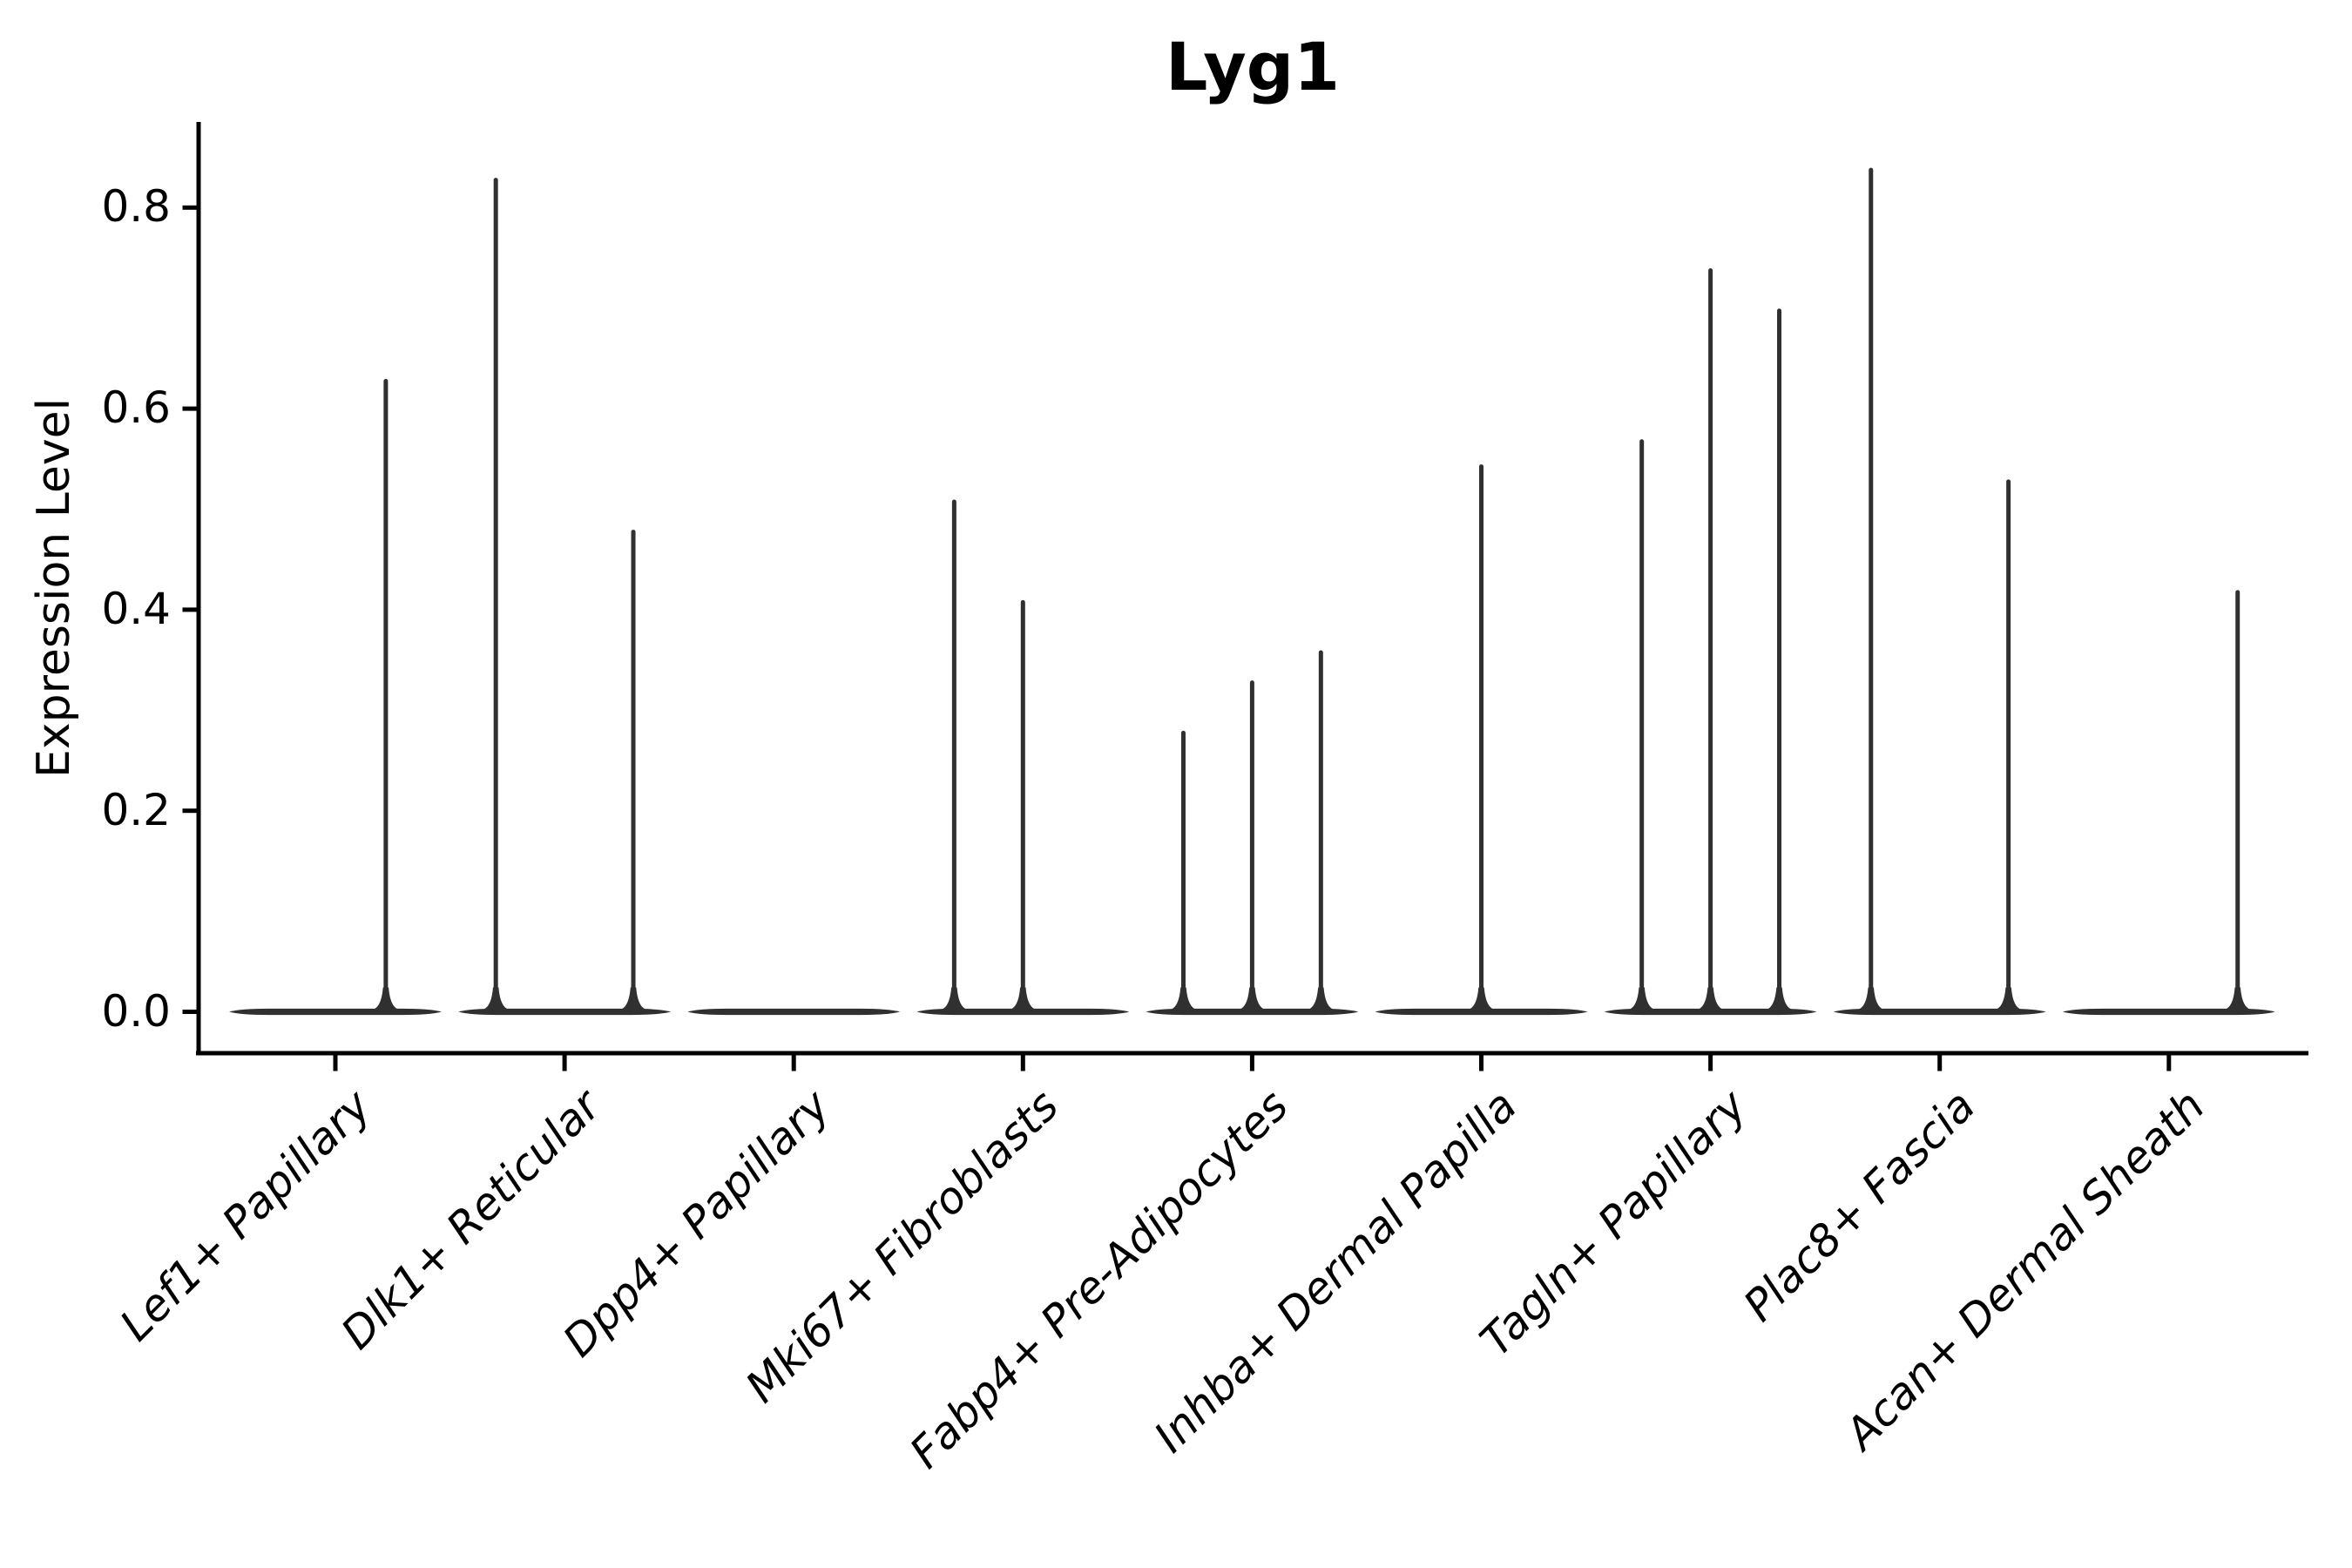 The width and height of the screenshot is (2352, 1568). Describe the element at coordinates (136, 207) in the screenshot. I see `y-tick-label: 0.8` at that location.